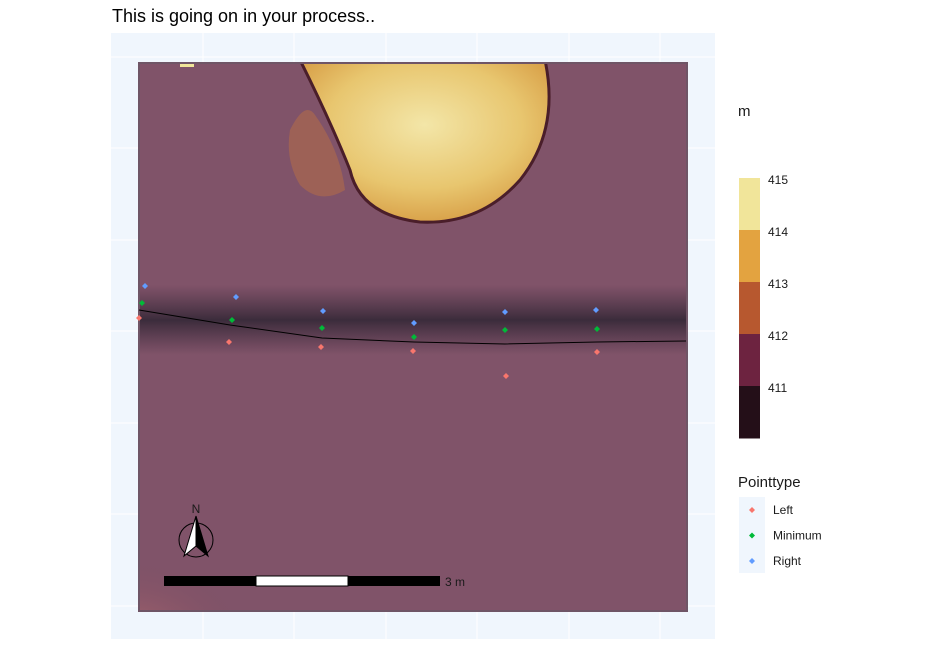 This screenshot has width=942, height=651. I want to click on legend-tick-label: 412, so click(778, 336).